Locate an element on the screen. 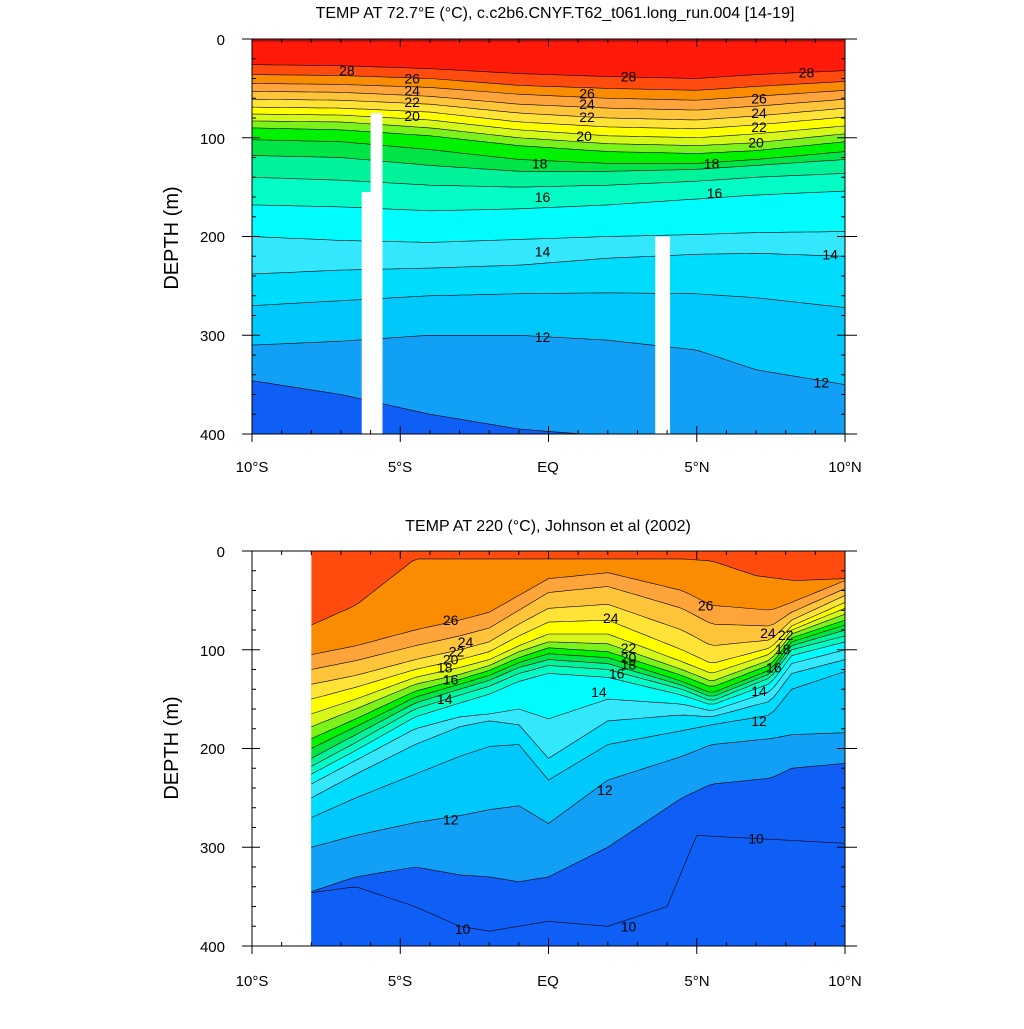  top-x-tick-label: 5°S is located at coordinates (400, 467).